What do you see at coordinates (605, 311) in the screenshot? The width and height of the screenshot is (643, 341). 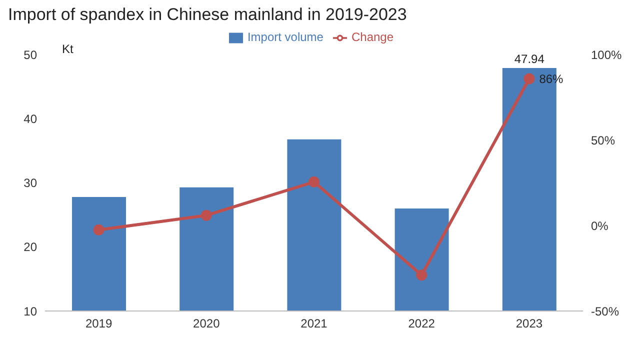 I see `y2-tick-label: -50%` at bounding box center [605, 311].